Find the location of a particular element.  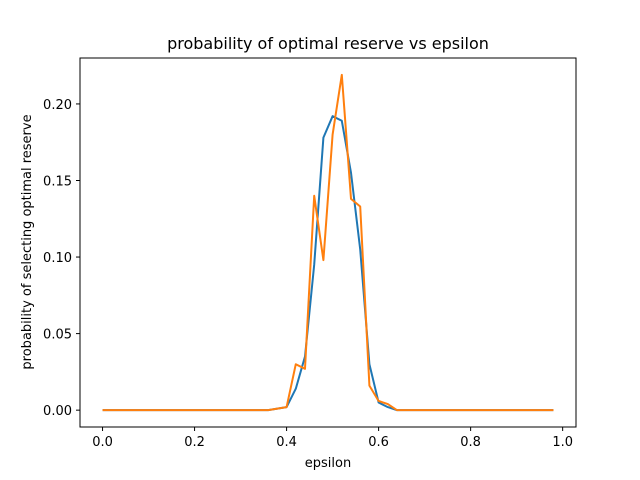

x-tick-label: 0.8 is located at coordinates (470, 442).